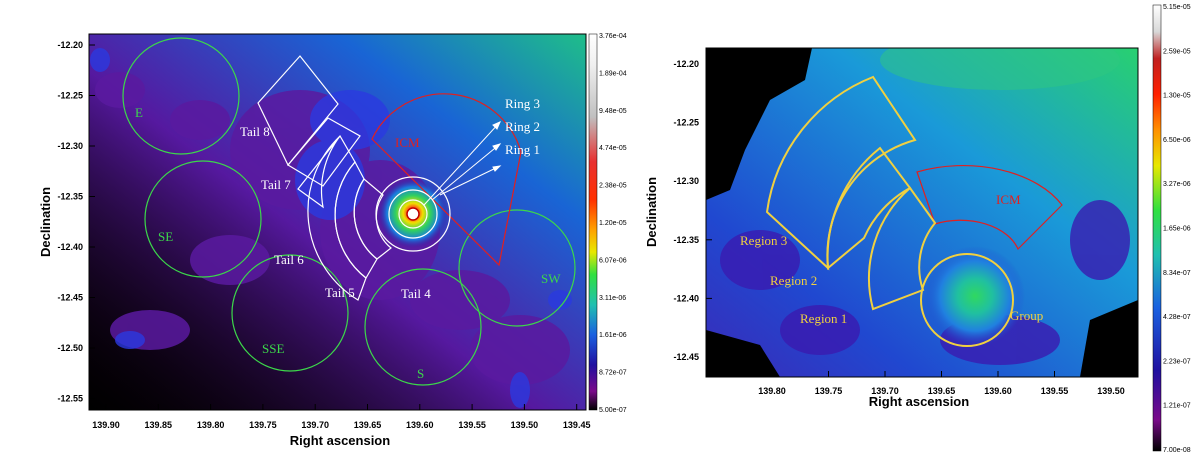 The width and height of the screenshot is (1200, 456). Describe the element at coordinates (407, 142) in the screenshot. I see `label-icm: ICM` at that location.